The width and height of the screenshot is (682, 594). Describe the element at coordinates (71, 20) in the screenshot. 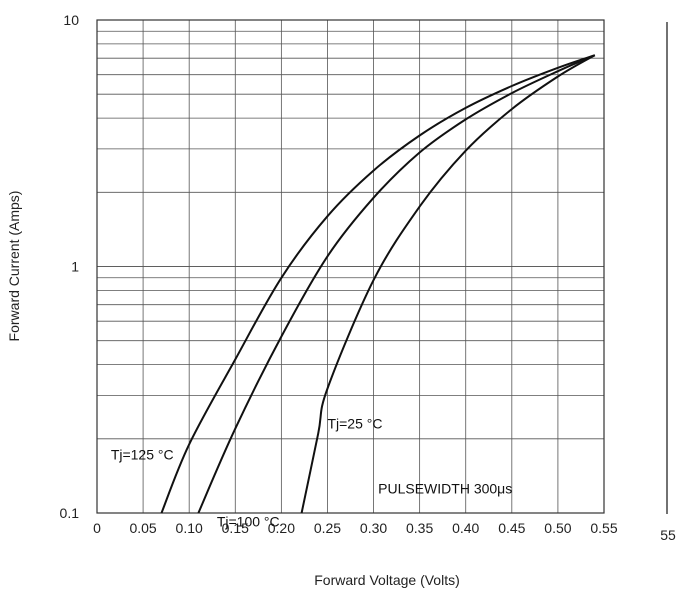

I see `y-tick-label: 10` at that location.